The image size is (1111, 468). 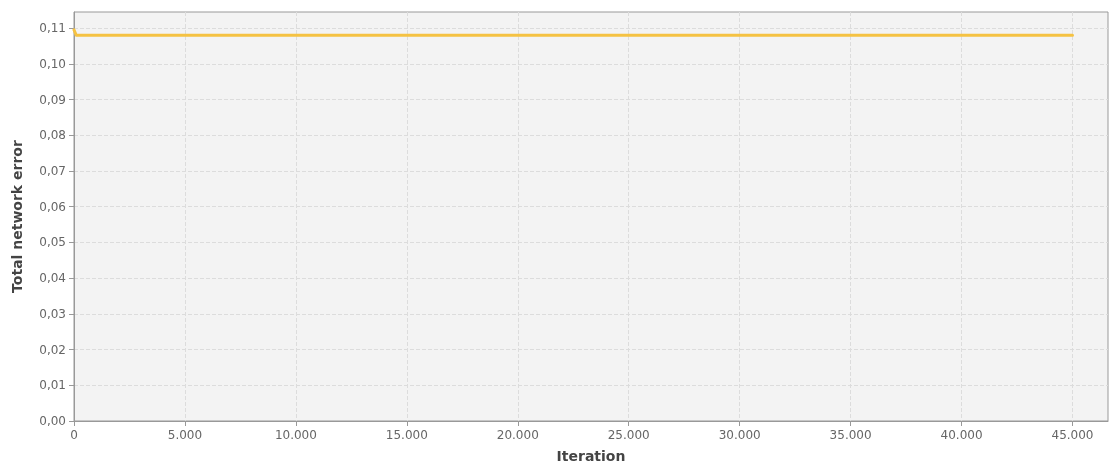 I want to click on x-tick-label: 15.000, so click(x=406, y=435).